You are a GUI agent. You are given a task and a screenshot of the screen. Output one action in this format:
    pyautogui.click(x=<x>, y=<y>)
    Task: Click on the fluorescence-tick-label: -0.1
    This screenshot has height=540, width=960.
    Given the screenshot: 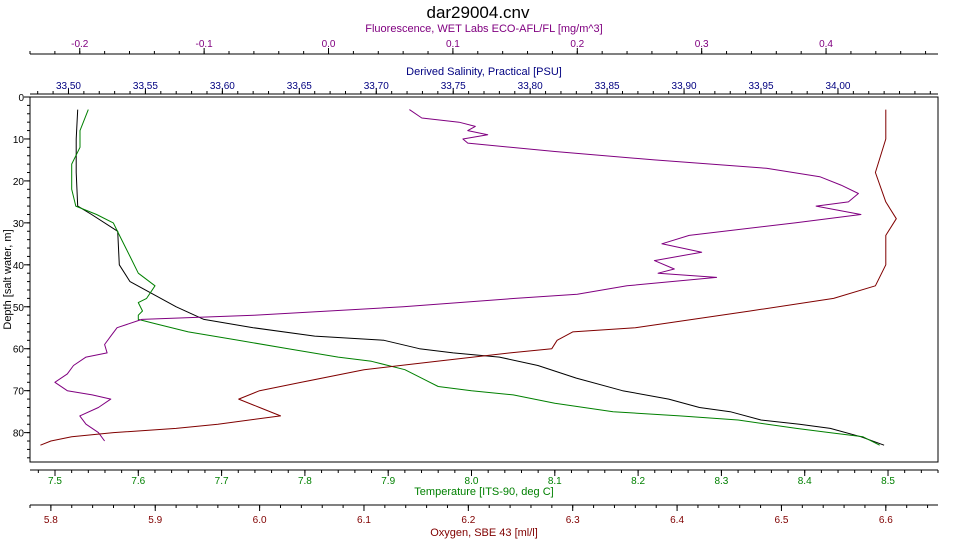 What is the action you would take?
    pyautogui.click(x=205, y=44)
    